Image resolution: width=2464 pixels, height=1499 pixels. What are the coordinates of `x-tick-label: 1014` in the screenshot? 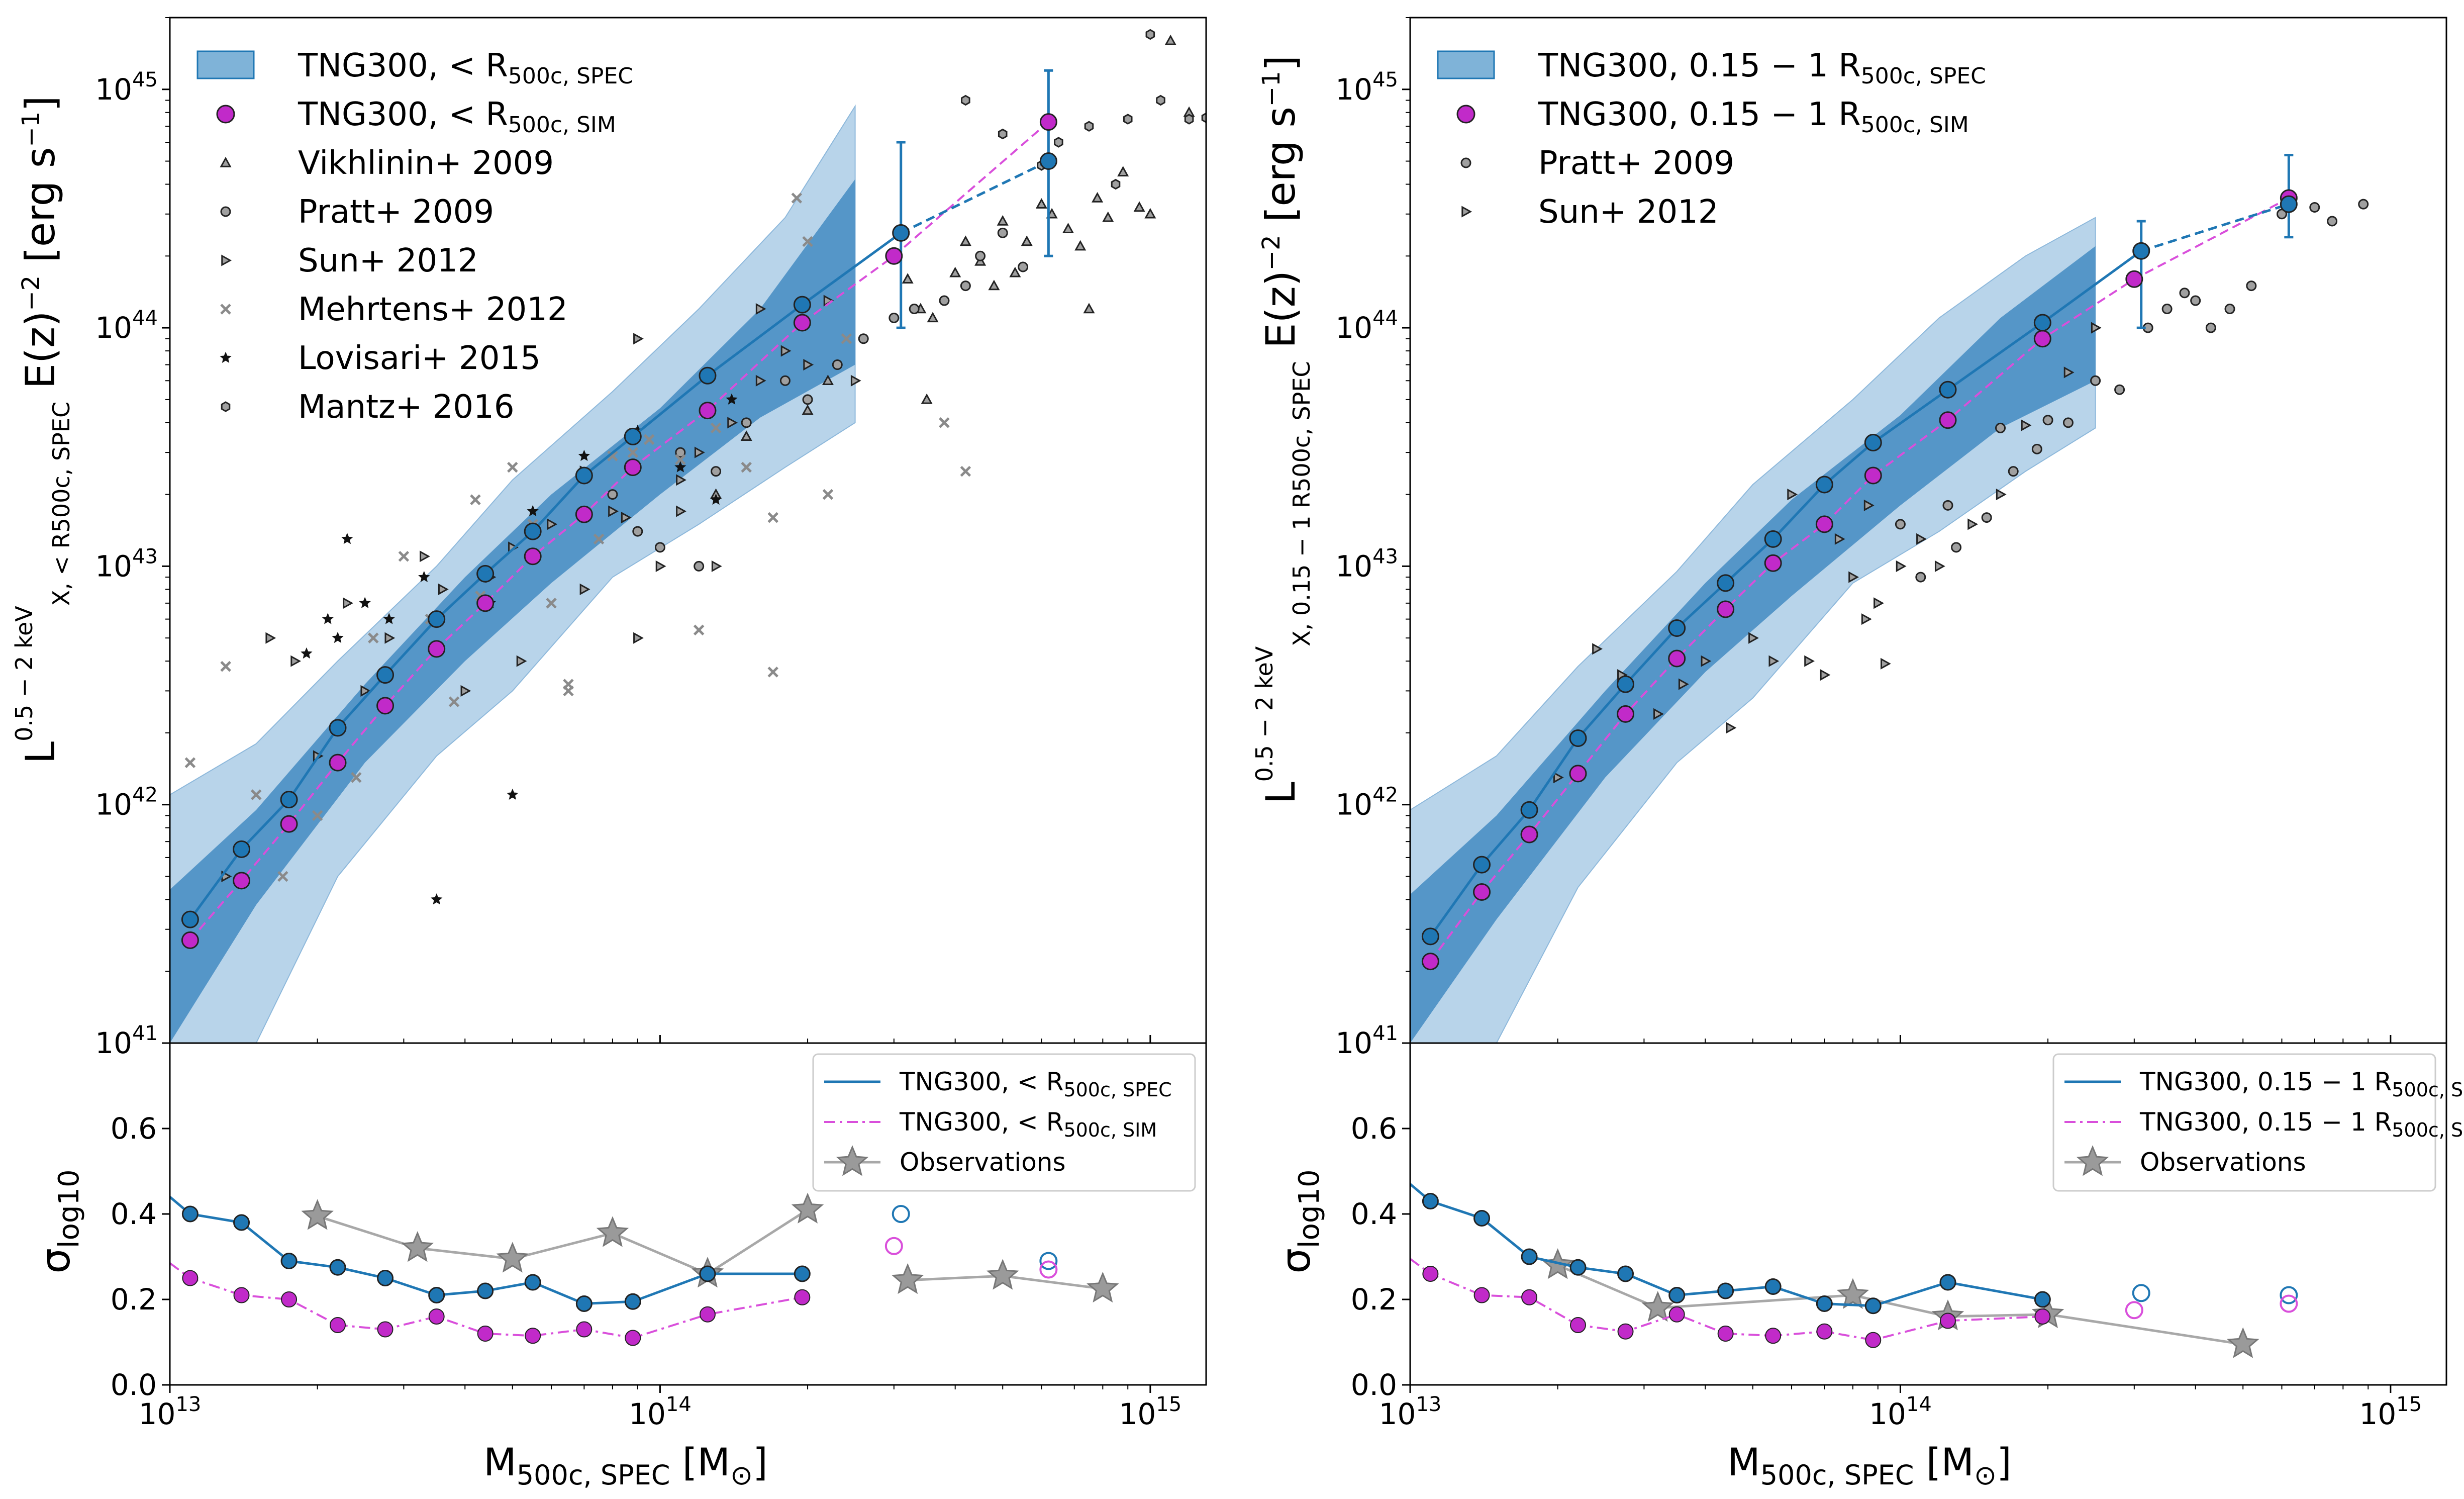 It's located at (1901, 1412).